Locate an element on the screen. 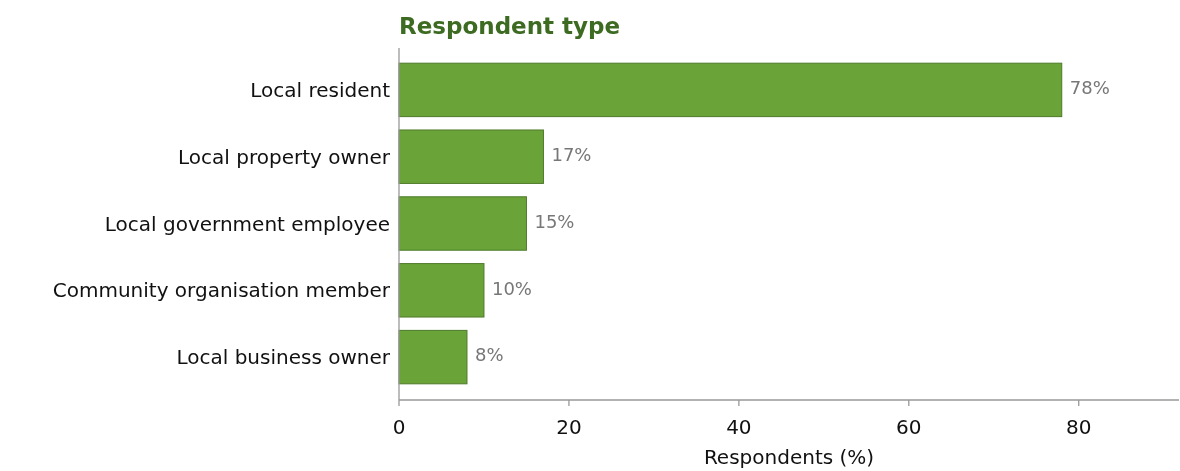  y-tick-label: Local property owner is located at coordinates (284, 156).